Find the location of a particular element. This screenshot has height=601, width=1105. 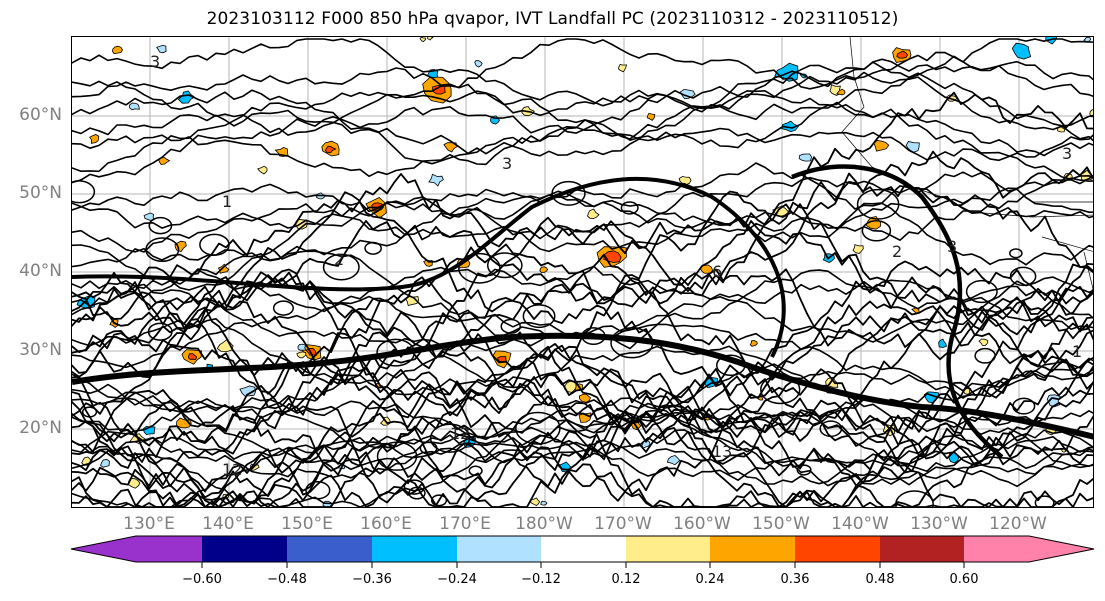

lon-label: 140°W is located at coordinates (860, 524).